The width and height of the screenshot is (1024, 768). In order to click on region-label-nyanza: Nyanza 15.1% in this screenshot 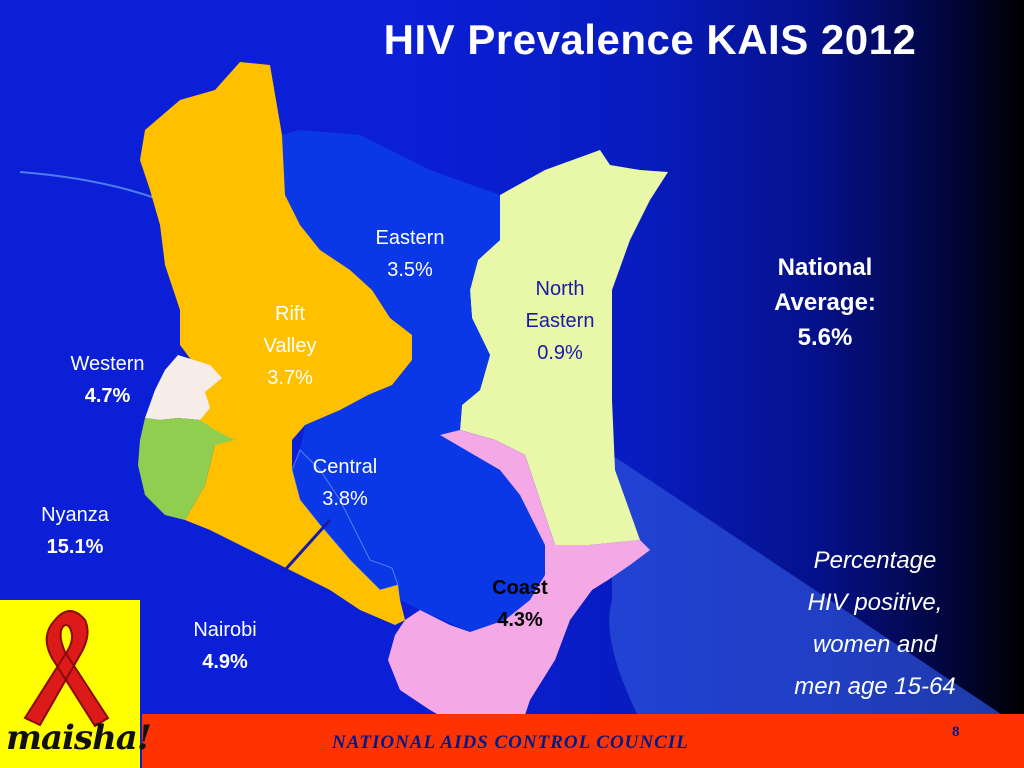, I will do `click(75, 531)`.